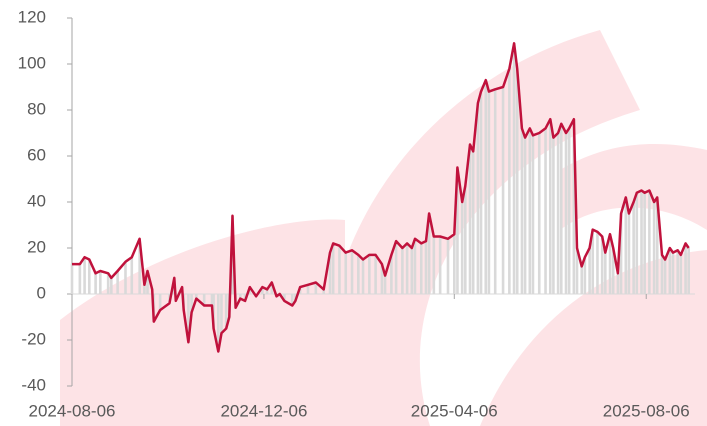 The height and width of the screenshot is (426, 707). What do you see at coordinates (33, 384) in the screenshot?
I see `y-tick-label: -40` at bounding box center [33, 384].